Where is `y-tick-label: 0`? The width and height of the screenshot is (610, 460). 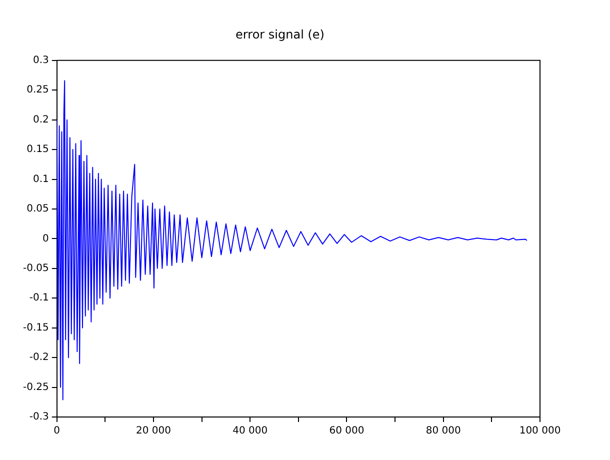
y-tick-label: 0 is located at coordinates (45, 238).